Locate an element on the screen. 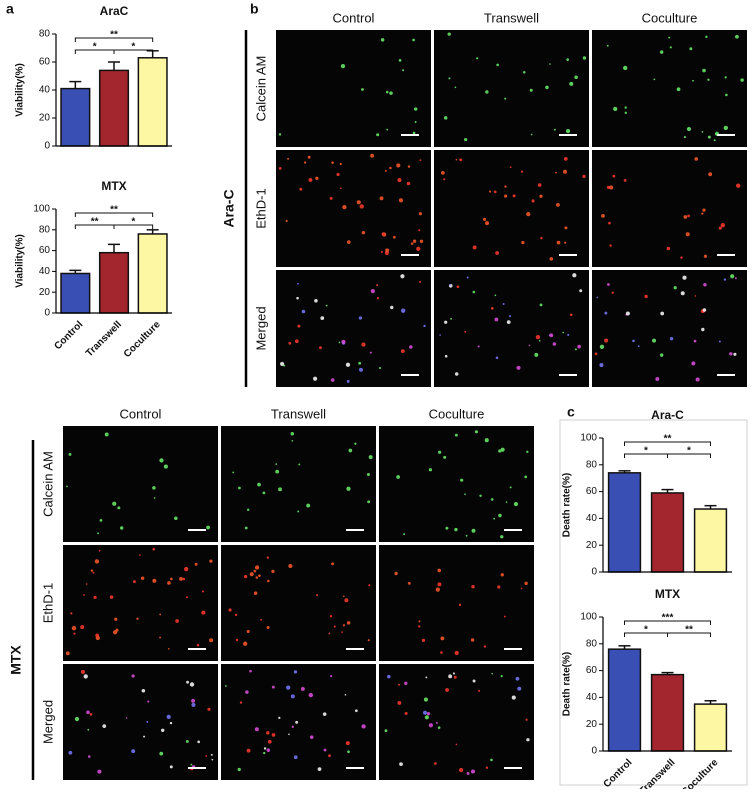 The image size is (752, 794). y-tick-label: 80 is located at coordinates (592, 643).